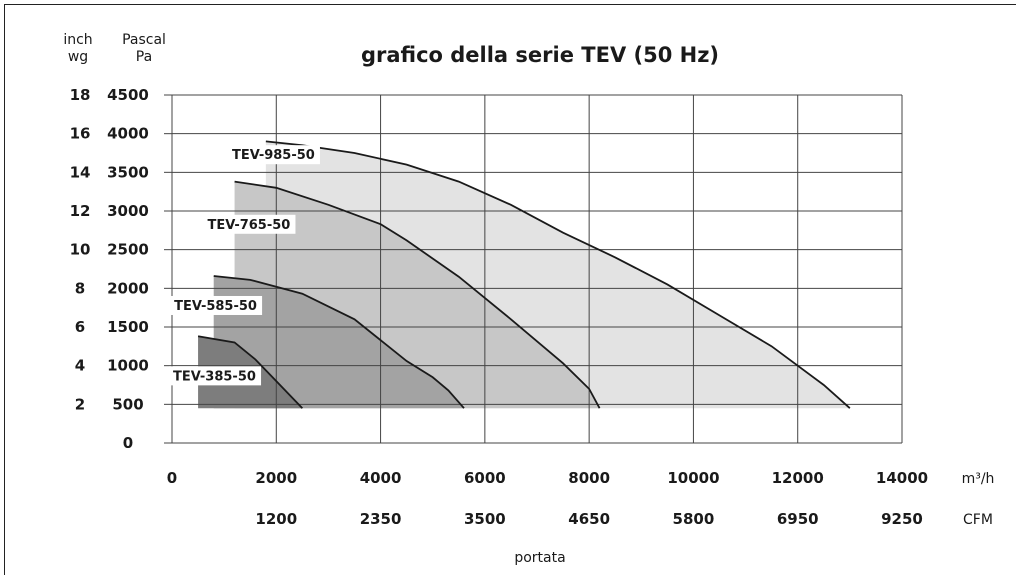 The image size is (1016, 575). What do you see at coordinates (127, 404) in the screenshot?
I see `y-tick-label-pa: 500` at bounding box center [127, 404].